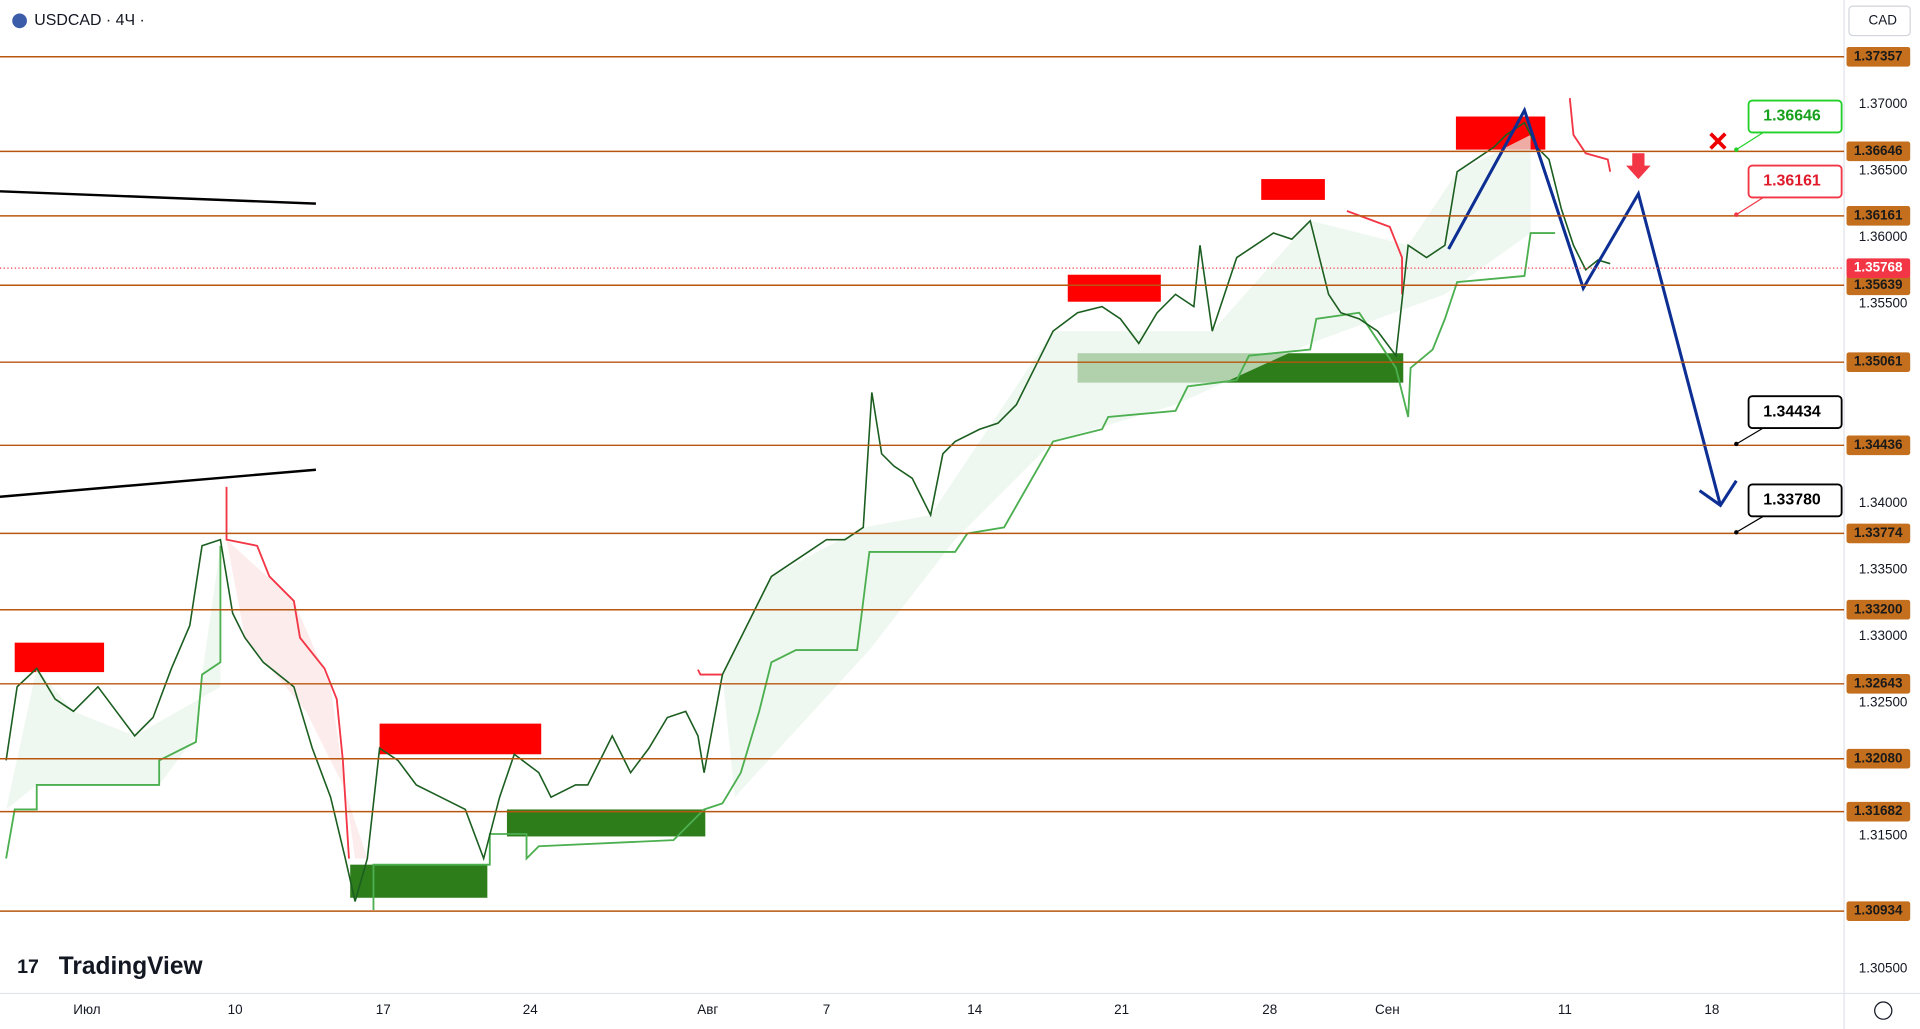 Image resolution: width=1920 pixels, height=1029 pixels. What do you see at coordinates (1883, 701) in the screenshot?
I see `price-tick-label: 1.32500` at bounding box center [1883, 701].